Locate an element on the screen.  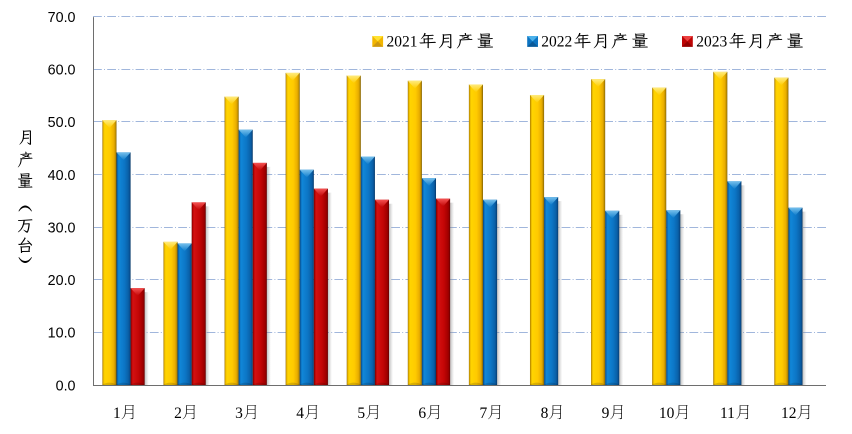
svg-text: 2021 is located at coordinates (402, 42).